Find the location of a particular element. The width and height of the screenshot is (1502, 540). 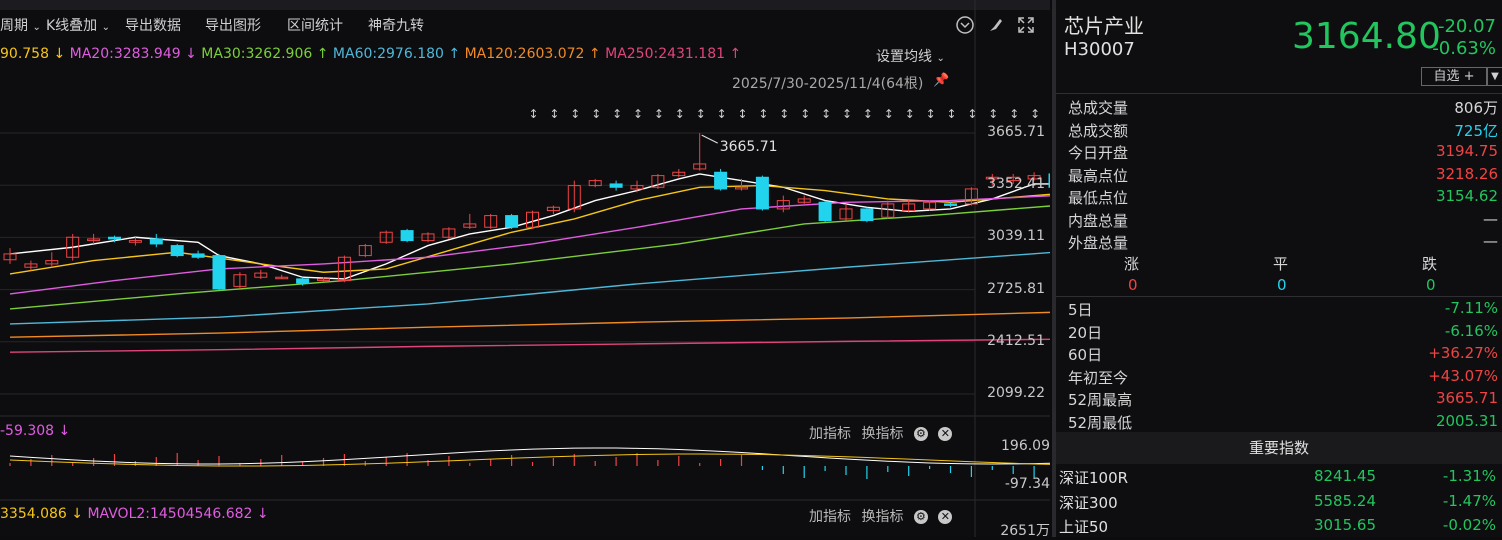

add-favorite-button: 自选 + is located at coordinates (1454, 76).